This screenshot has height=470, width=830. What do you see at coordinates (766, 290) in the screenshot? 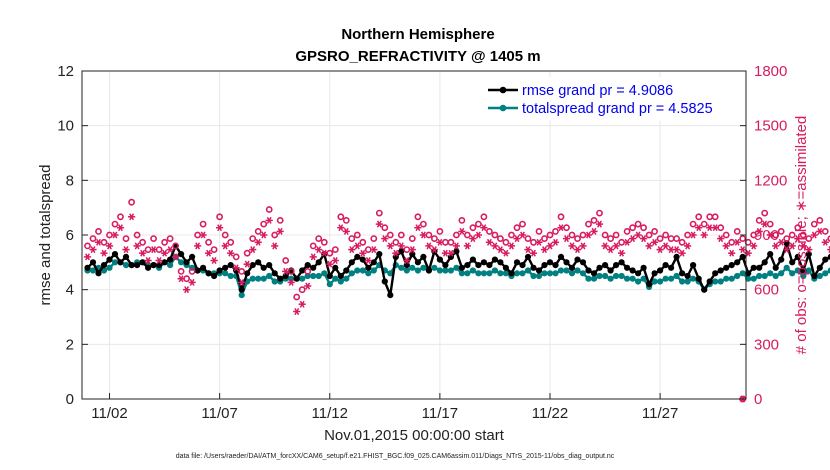
I see `y-tick-label-right: 600` at bounding box center [766, 290].